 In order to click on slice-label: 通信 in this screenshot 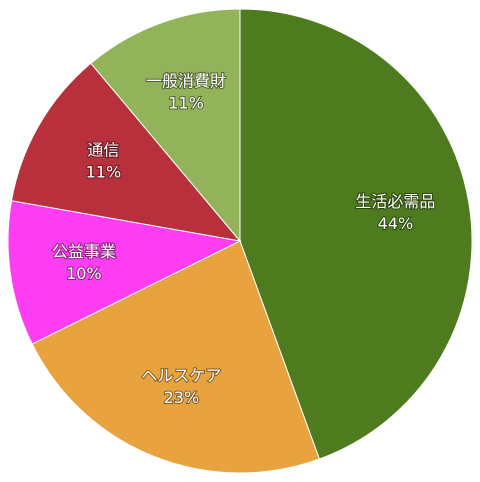, I will do `click(103, 150)`.